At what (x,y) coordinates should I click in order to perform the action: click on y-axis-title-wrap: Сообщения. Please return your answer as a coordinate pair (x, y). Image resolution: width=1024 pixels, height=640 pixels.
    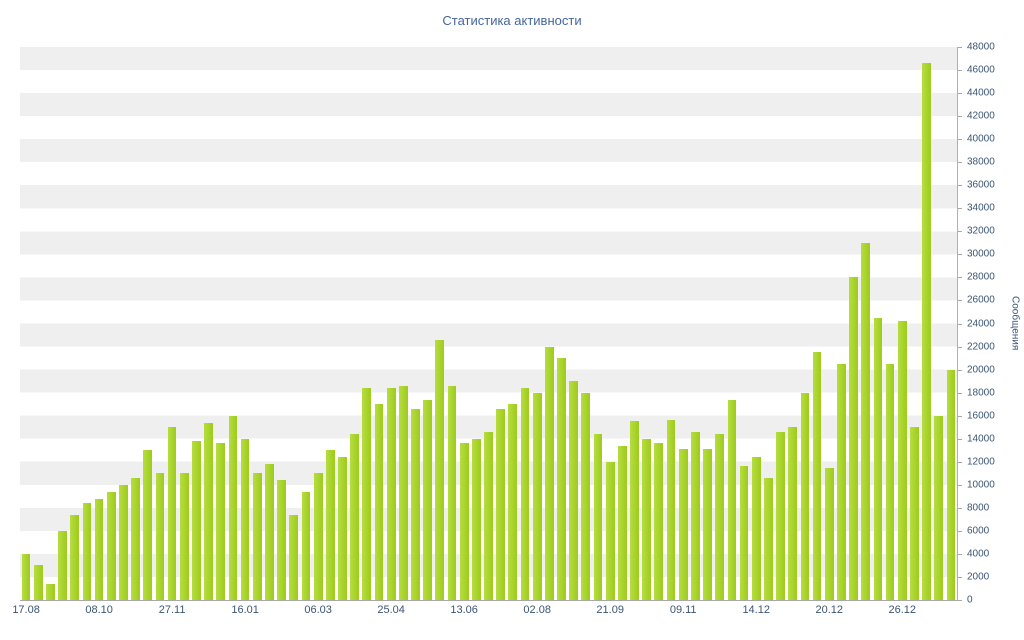
    Looking at the image, I should click on (1015, 323).